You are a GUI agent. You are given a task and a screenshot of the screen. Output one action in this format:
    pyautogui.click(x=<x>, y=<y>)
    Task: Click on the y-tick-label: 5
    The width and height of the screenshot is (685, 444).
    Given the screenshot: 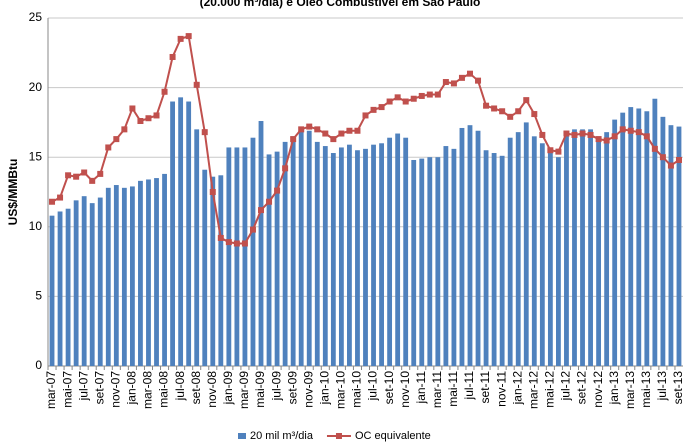 What is the action you would take?
    pyautogui.click(x=38, y=296)
    